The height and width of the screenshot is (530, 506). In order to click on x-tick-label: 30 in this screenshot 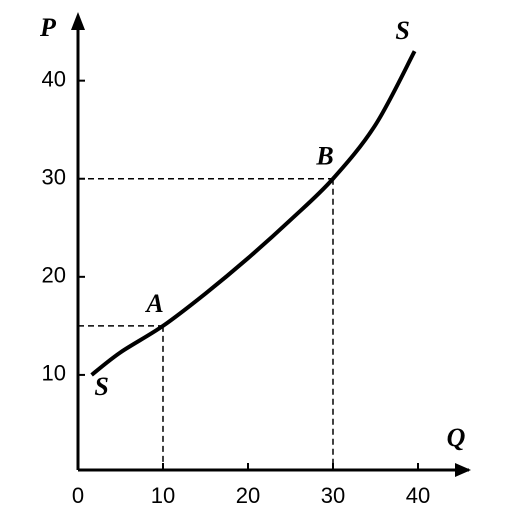, I will do `click(333, 495)`.